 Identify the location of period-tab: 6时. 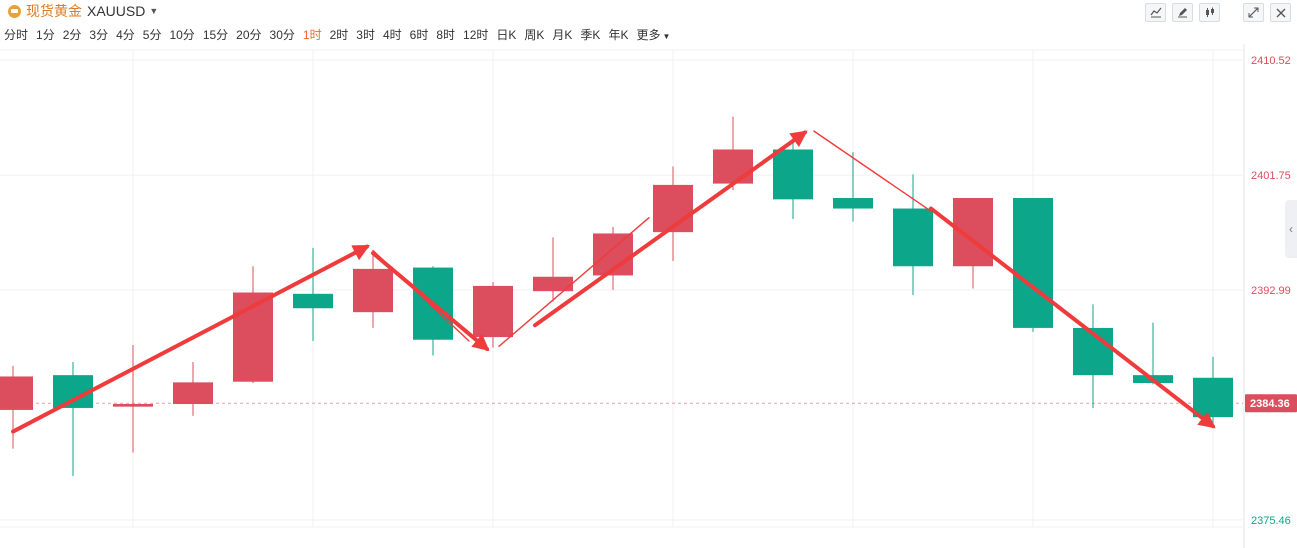
(419, 34).